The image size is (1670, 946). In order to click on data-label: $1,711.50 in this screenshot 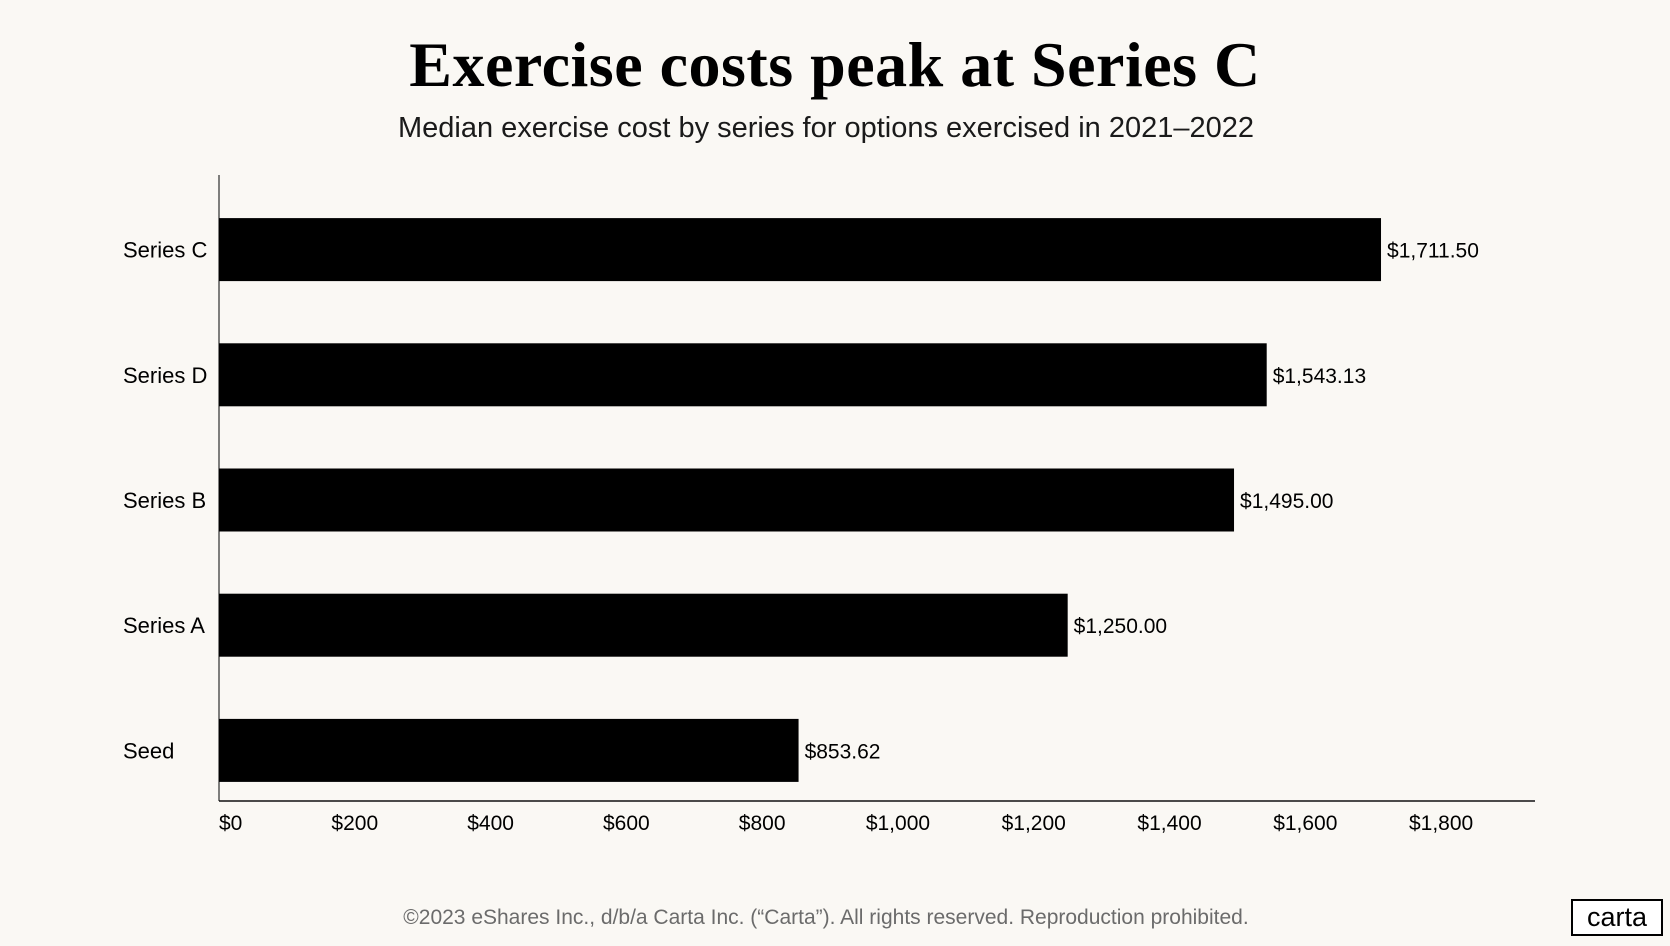, I will do `click(1433, 251)`.